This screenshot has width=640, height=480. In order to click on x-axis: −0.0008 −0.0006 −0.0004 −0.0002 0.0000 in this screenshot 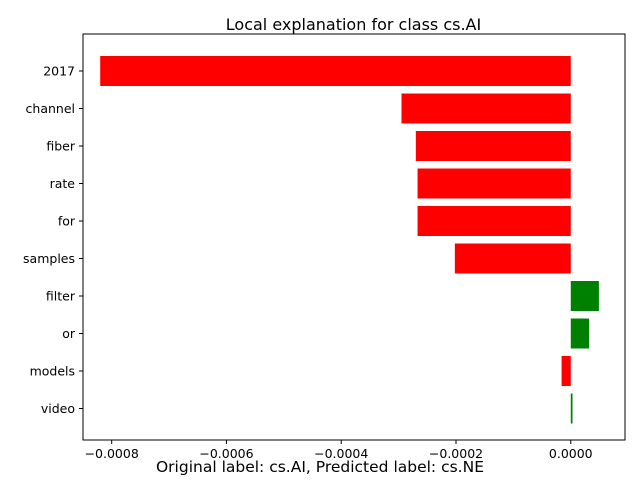, I will do `click(339, 450)`.